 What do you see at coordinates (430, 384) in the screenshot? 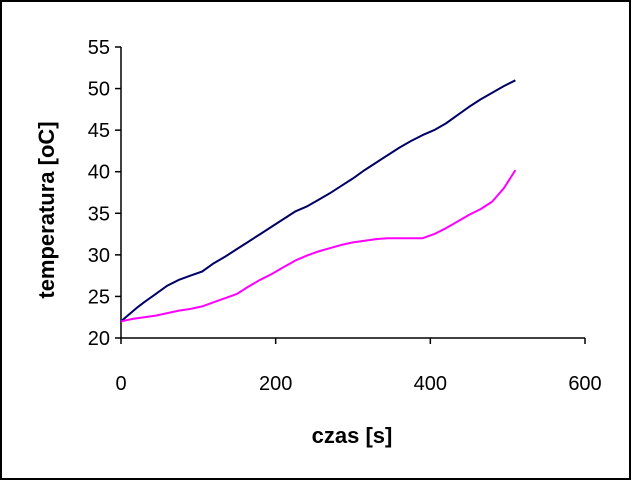
I see `x-tick-label: 400` at bounding box center [430, 384].